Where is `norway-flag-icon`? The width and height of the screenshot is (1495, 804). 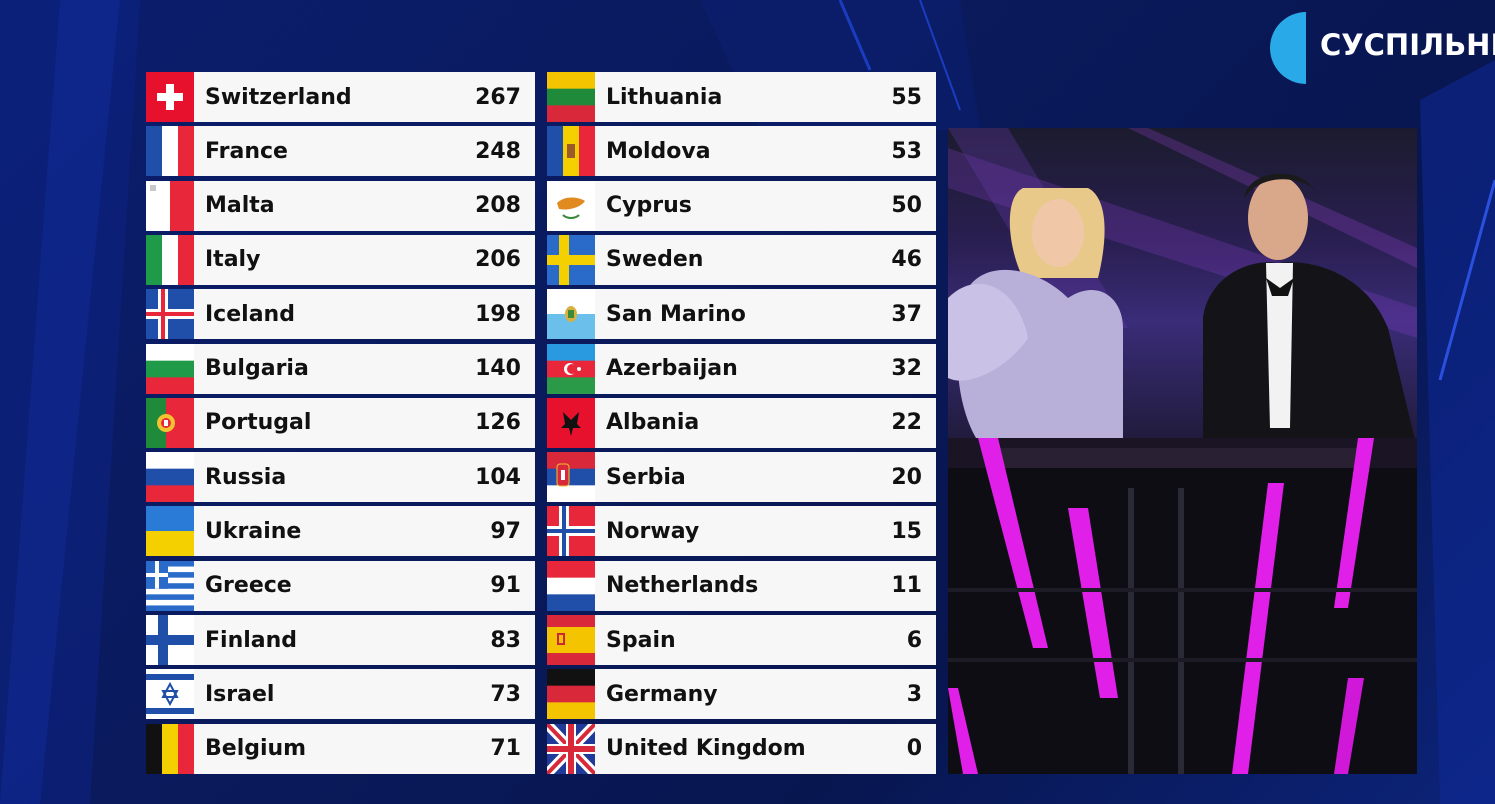 norway-flag-icon is located at coordinates (571, 531).